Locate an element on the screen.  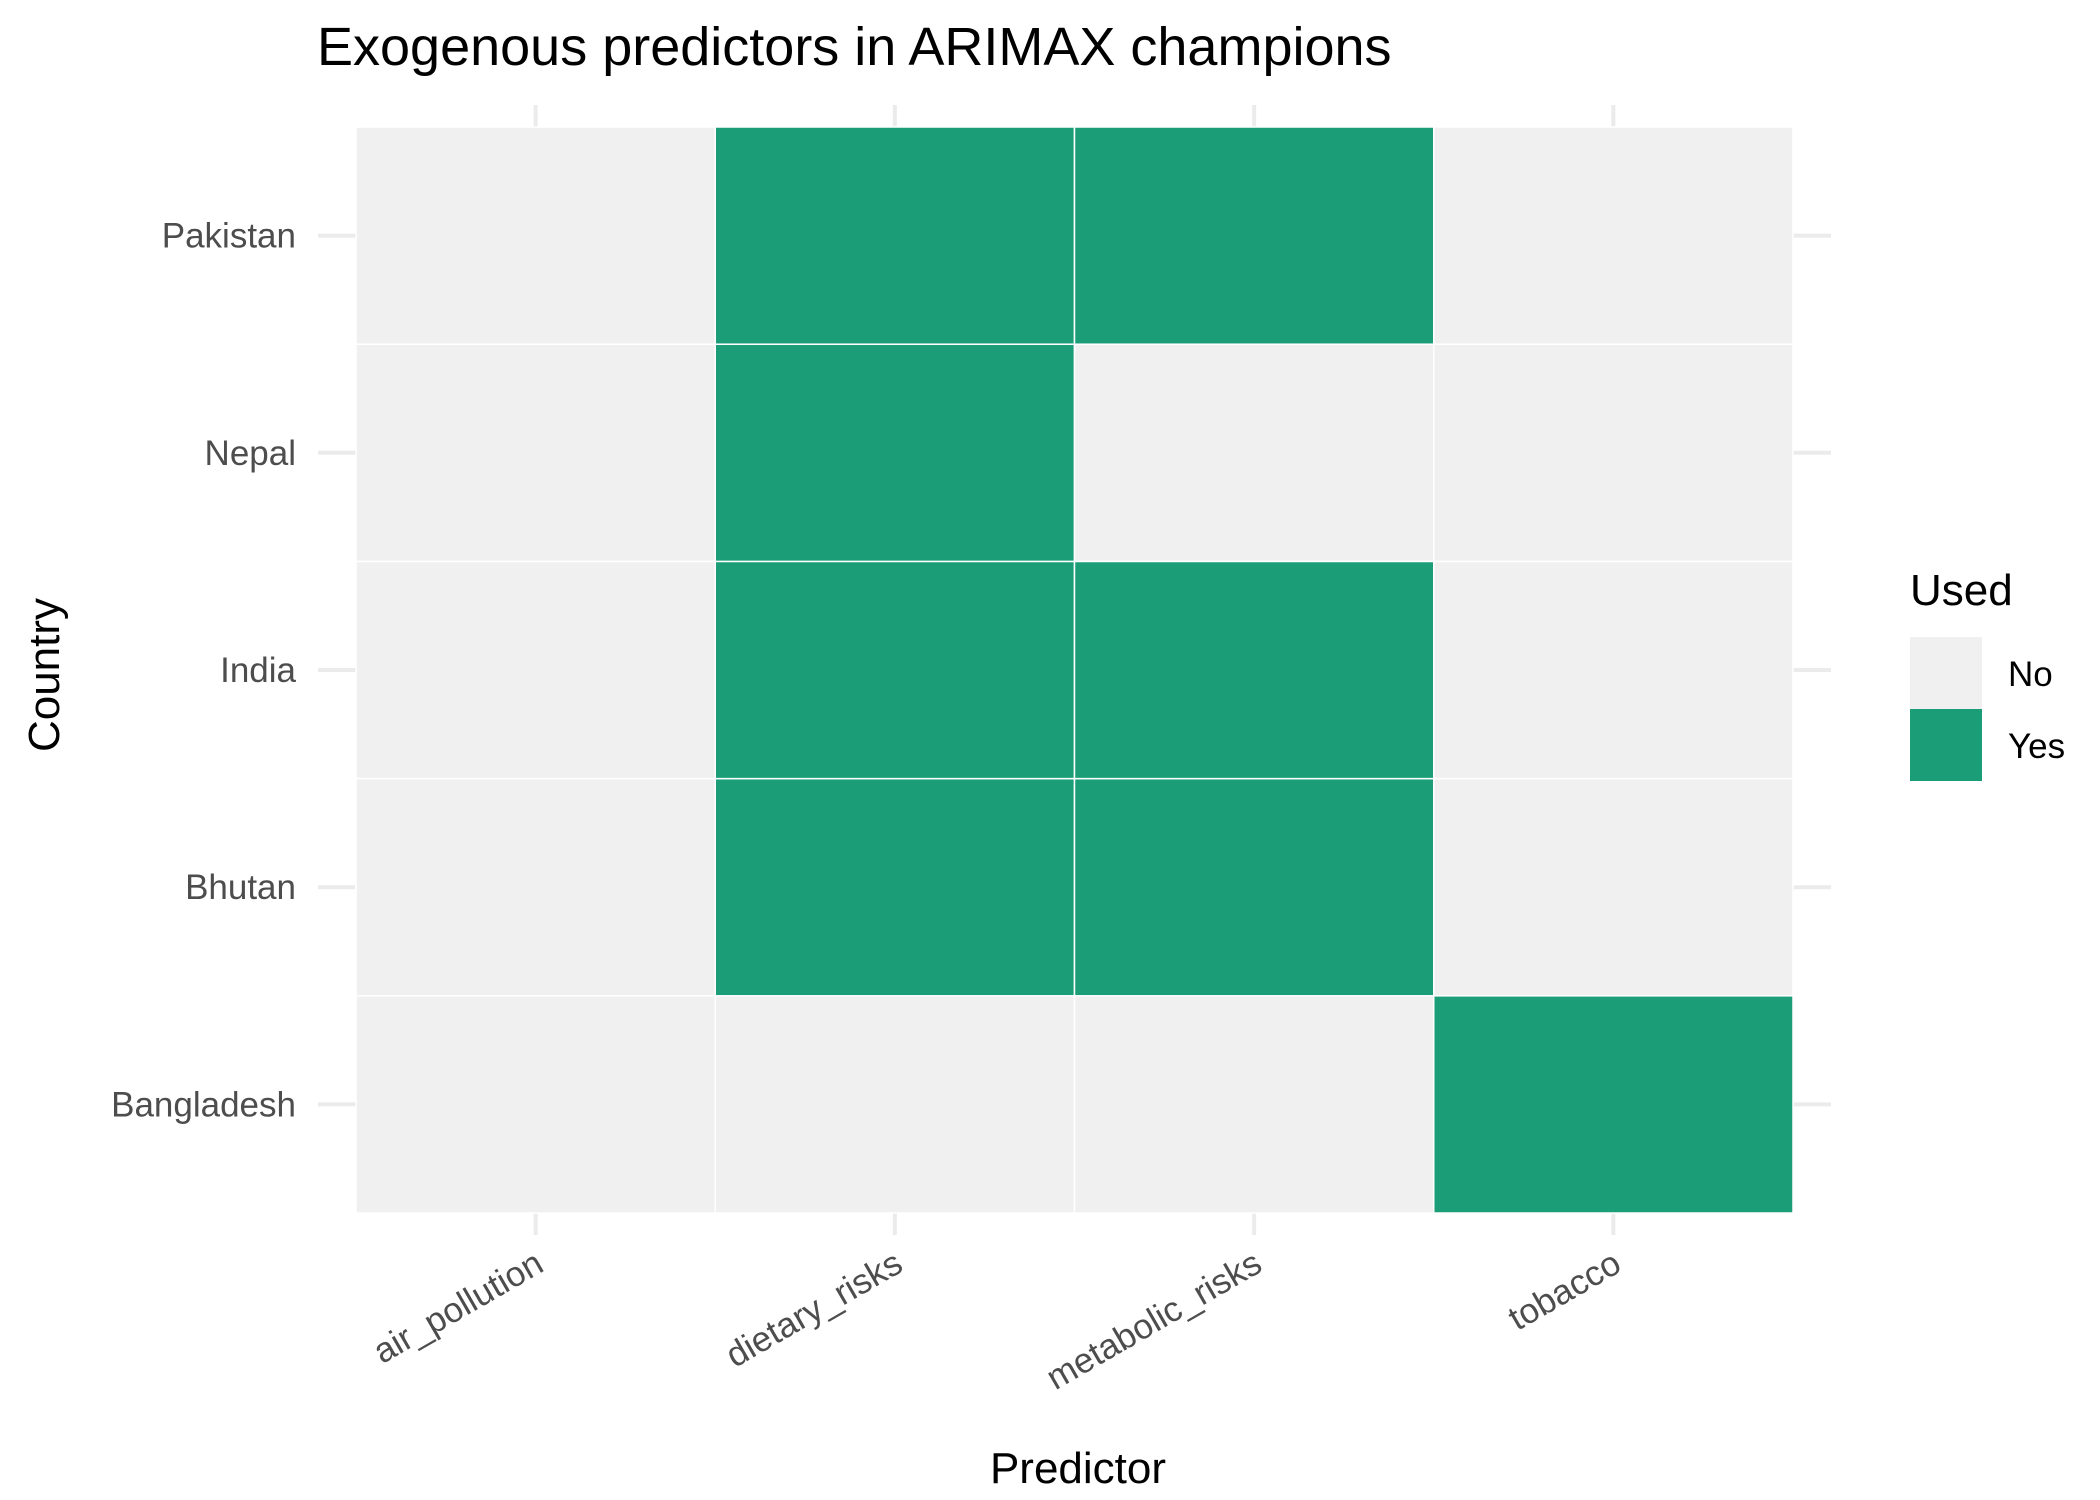
tile-india-dietary-risks is located at coordinates (895, 670).